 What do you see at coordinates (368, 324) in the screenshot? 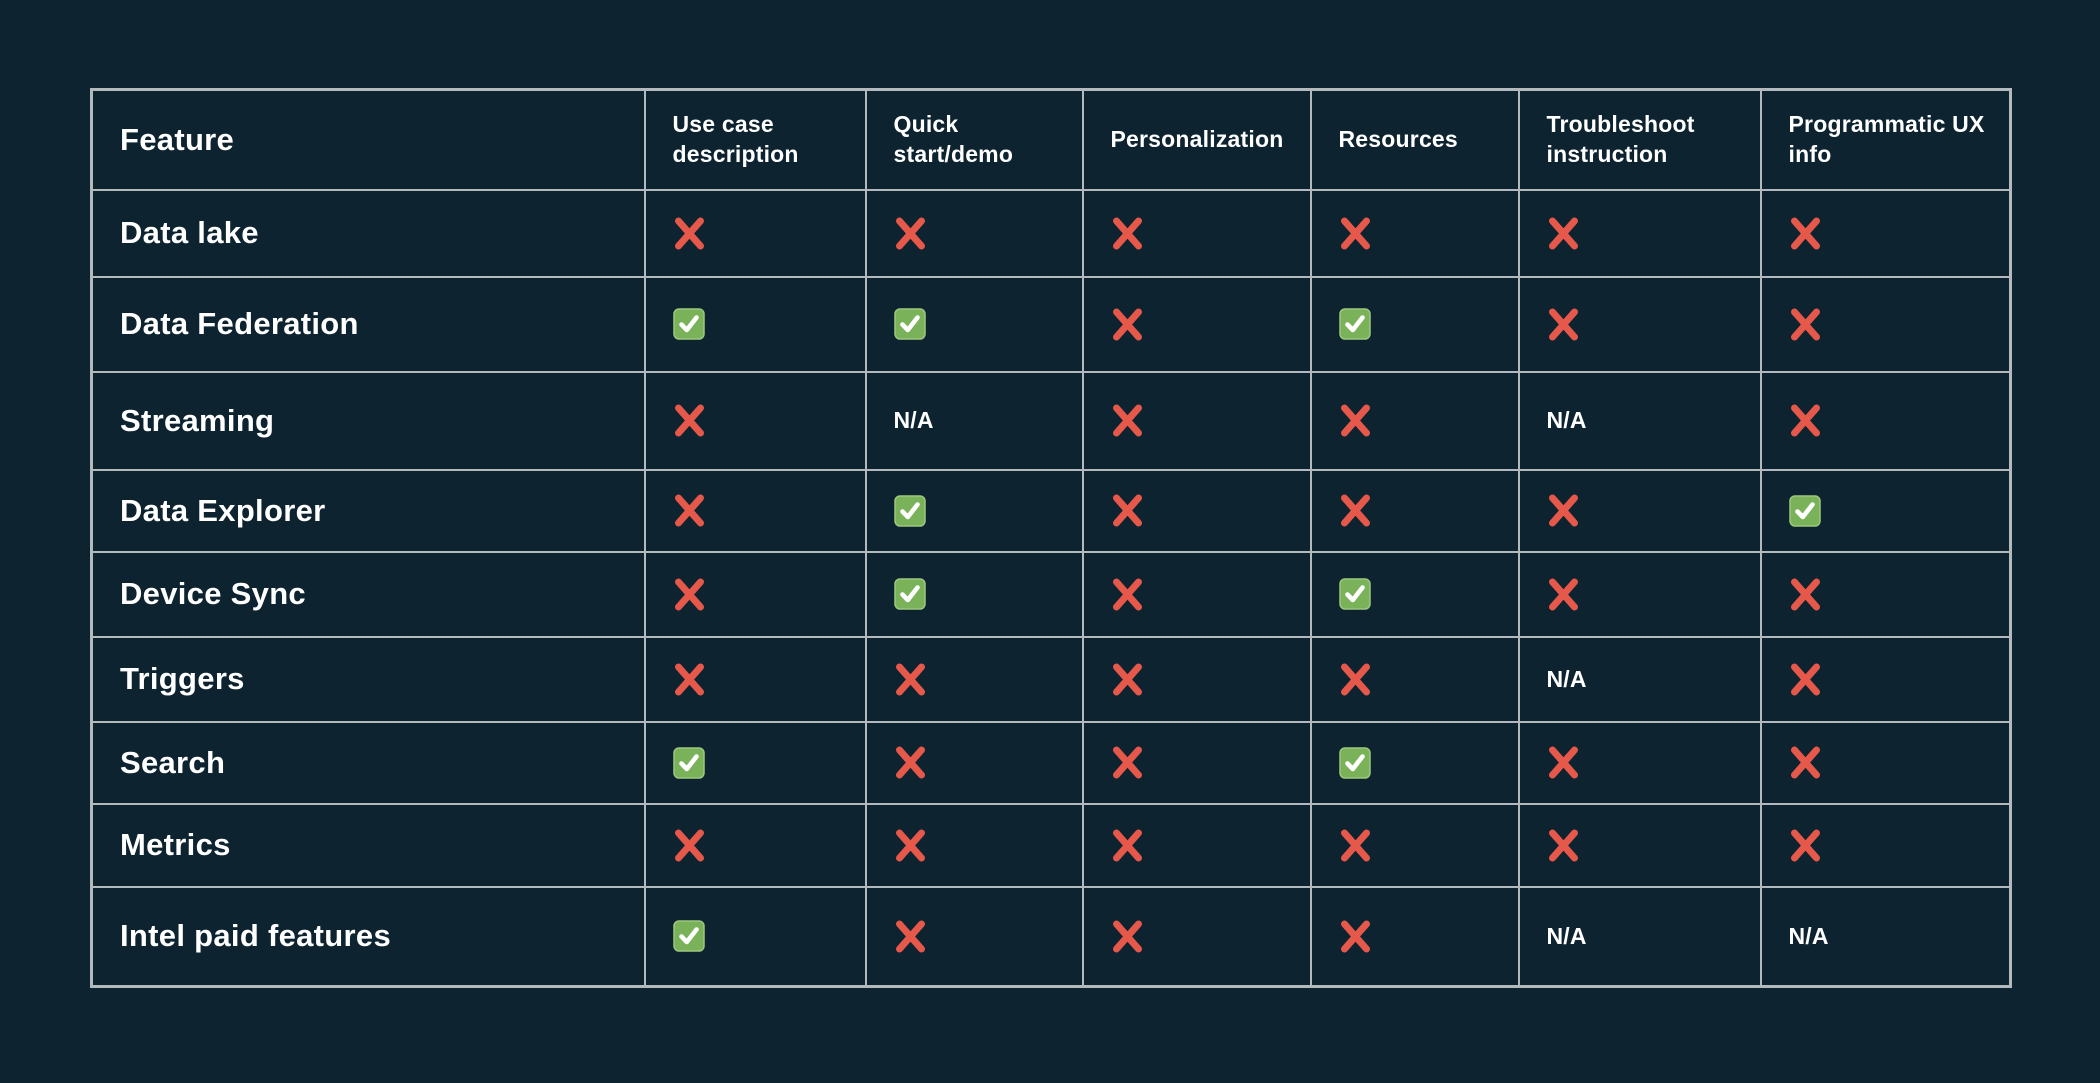
I see `feature-label: Data Federation` at bounding box center [368, 324].